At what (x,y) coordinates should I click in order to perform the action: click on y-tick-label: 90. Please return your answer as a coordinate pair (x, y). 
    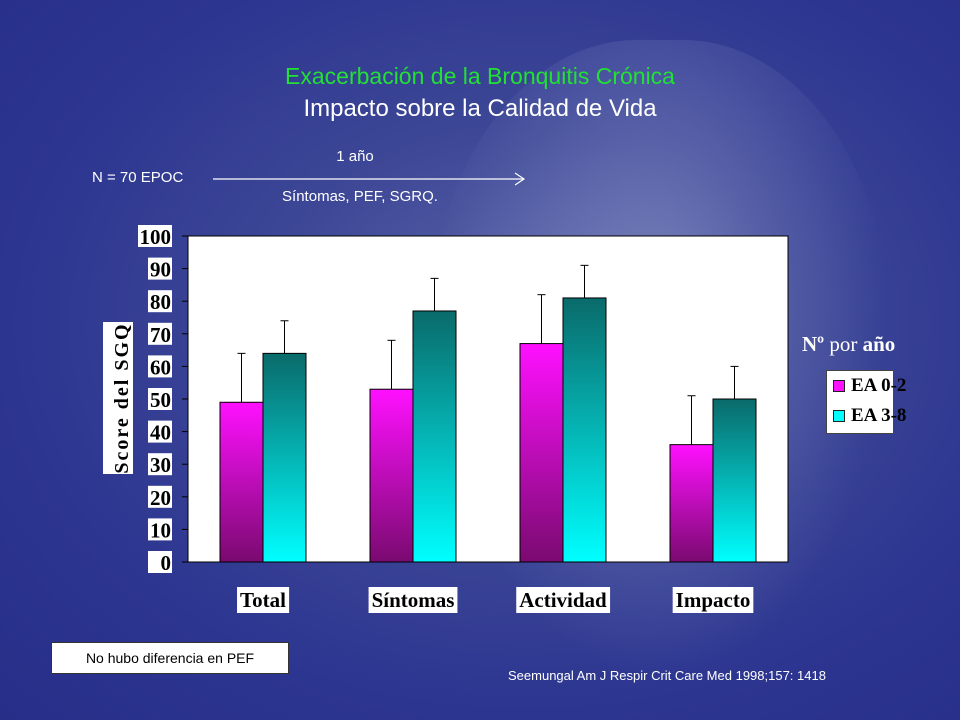
    Looking at the image, I should click on (160, 270).